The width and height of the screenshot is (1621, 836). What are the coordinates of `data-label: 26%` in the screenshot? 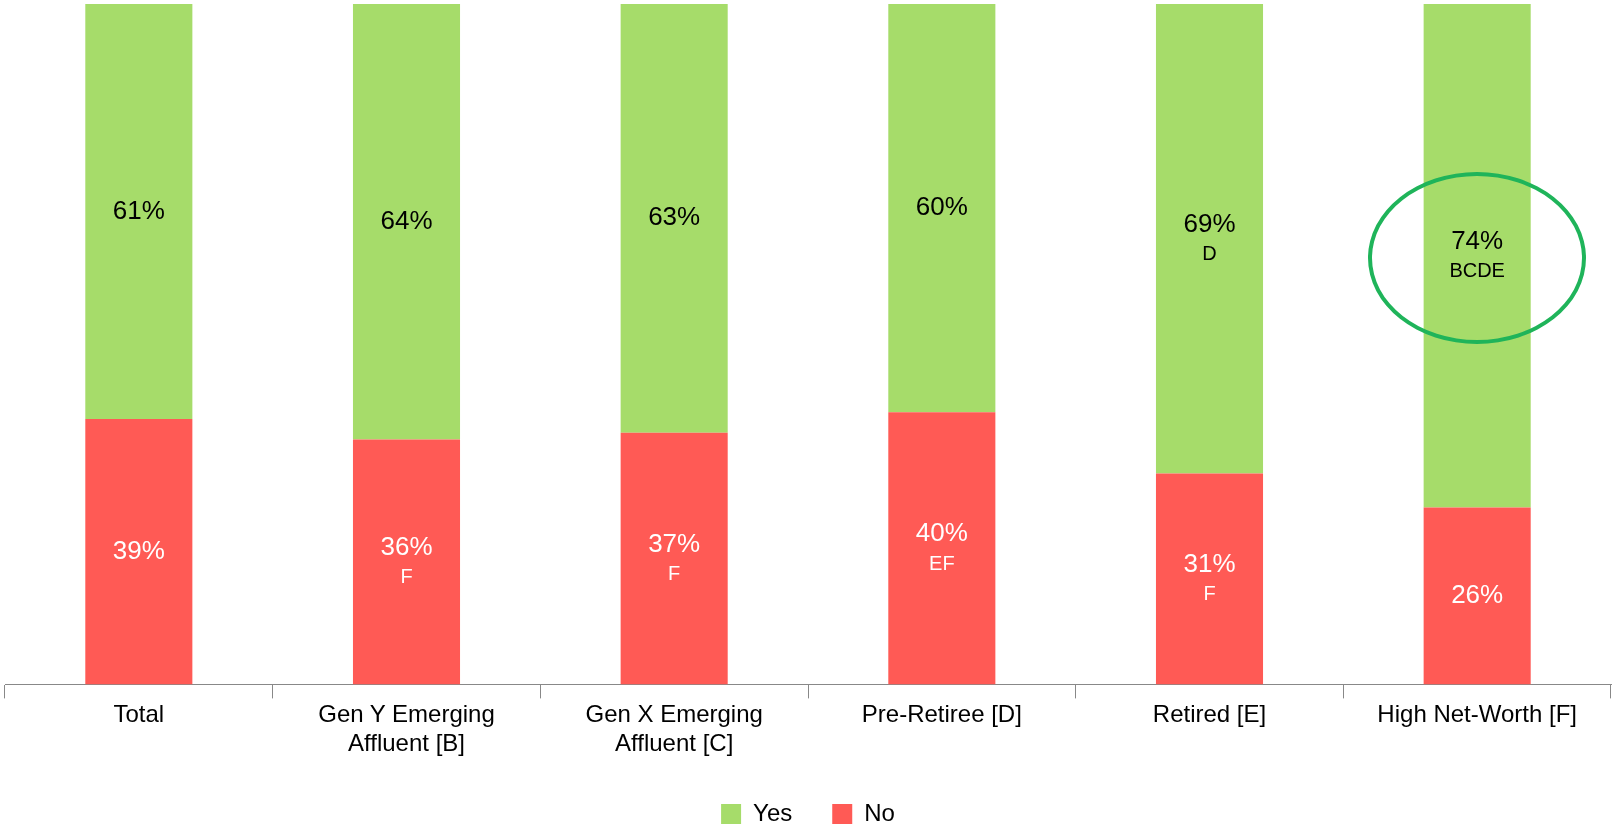 It's located at (1477, 594).